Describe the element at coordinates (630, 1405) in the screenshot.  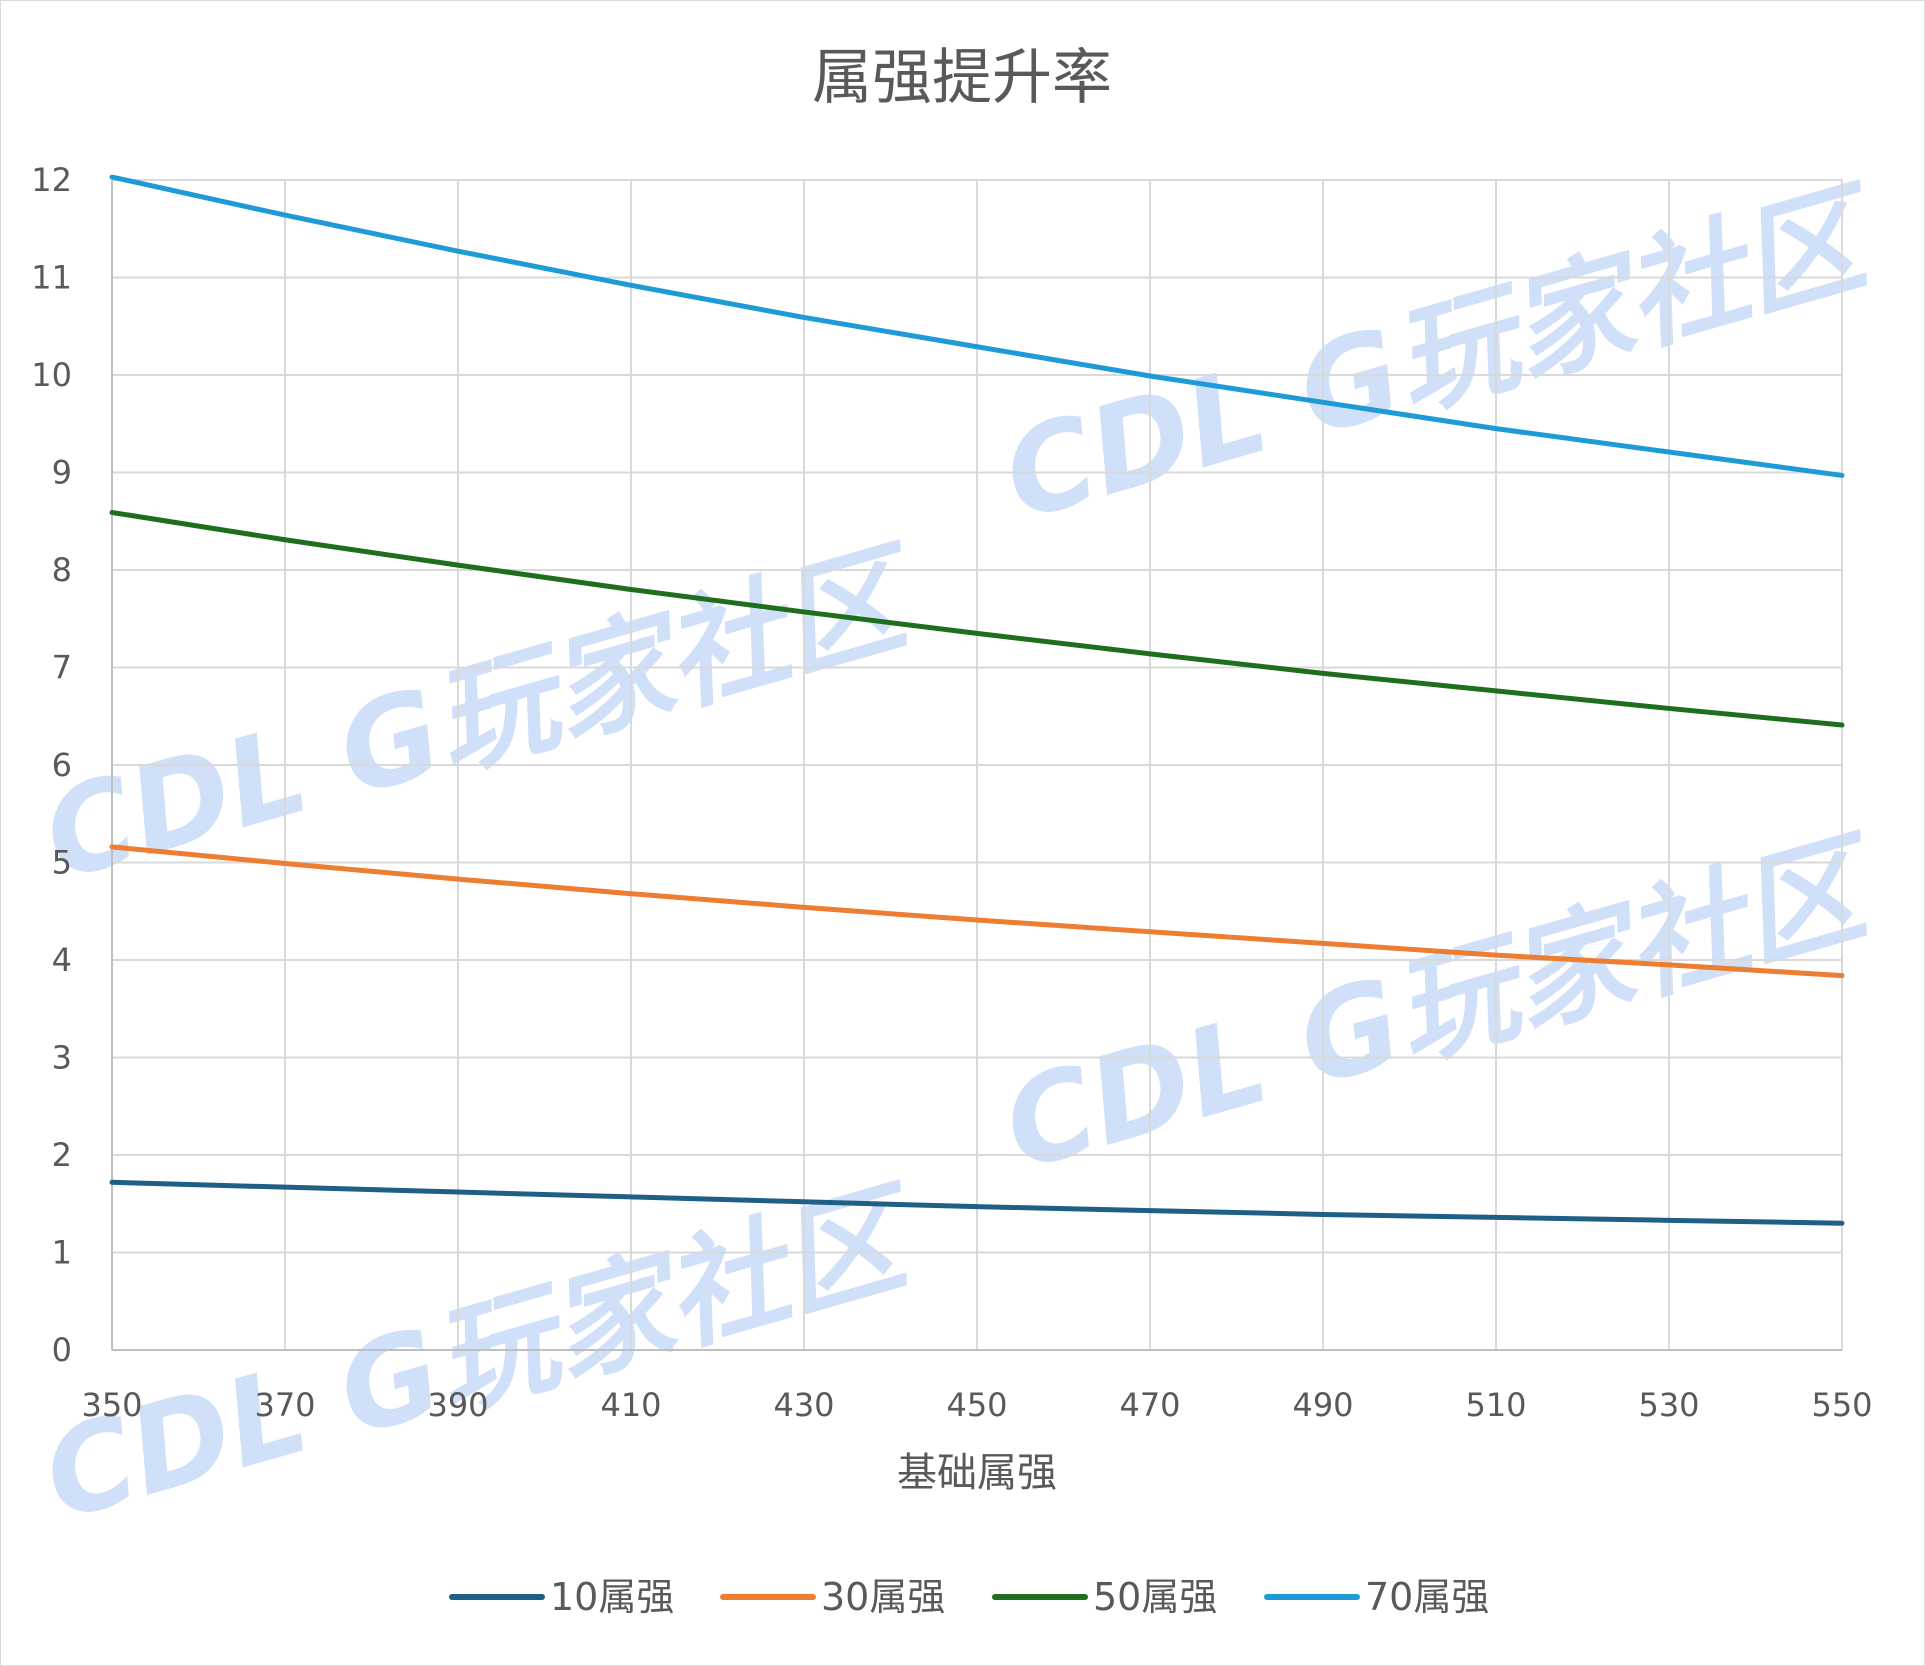
I see `x-tick-label: 410` at that location.